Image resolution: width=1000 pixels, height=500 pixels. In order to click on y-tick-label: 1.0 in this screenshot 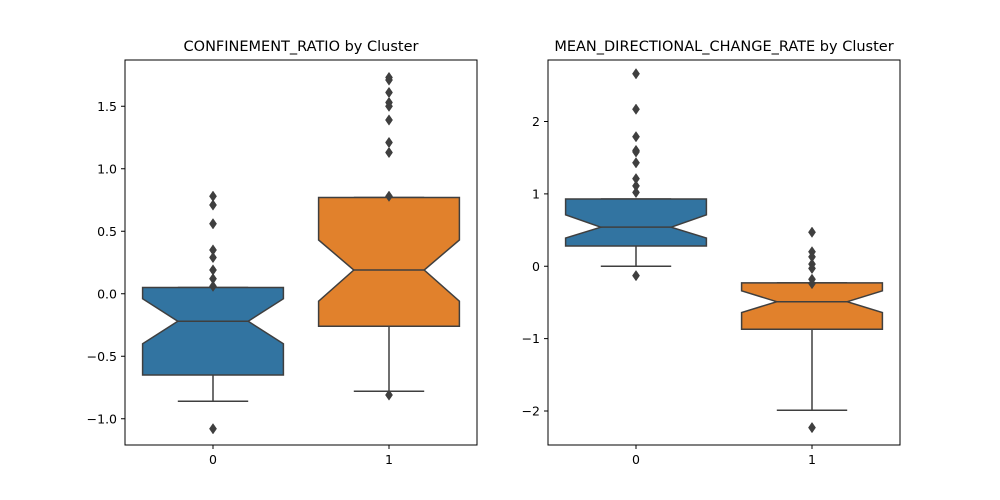, I will do `click(107, 168)`.